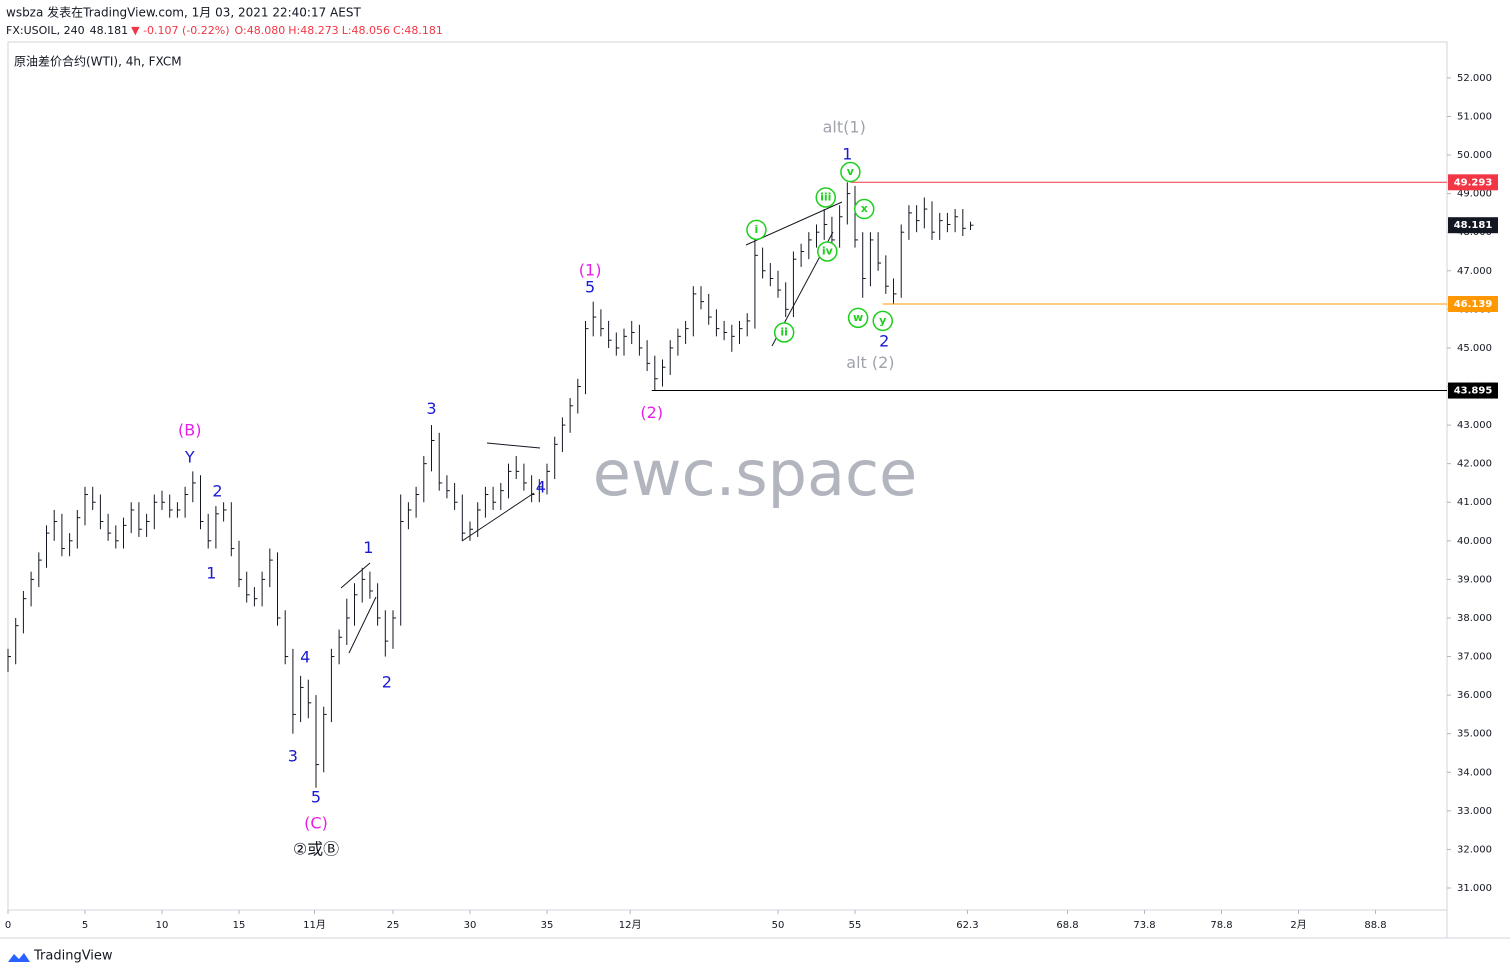 This screenshot has height=974, width=1510. I want to click on y-tick-label: 36.000, so click(1474, 695).